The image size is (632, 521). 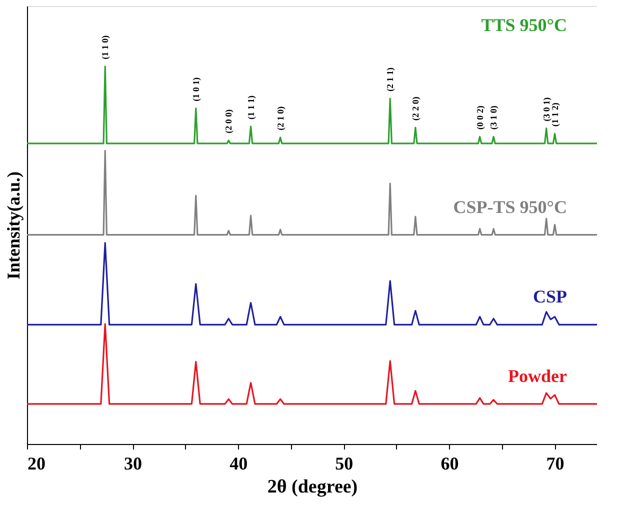 I want to click on annotation: (1 0 1), so click(x=195, y=89).